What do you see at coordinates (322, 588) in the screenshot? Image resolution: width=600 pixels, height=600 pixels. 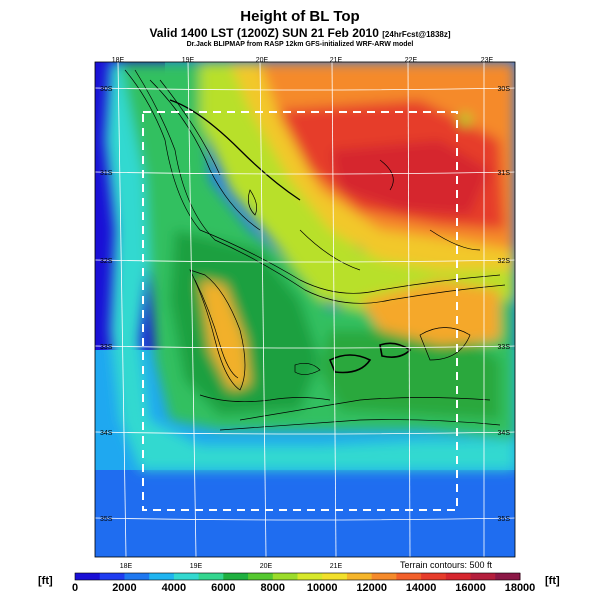 I see `colorbar-tick-label: 10000` at bounding box center [322, 588].